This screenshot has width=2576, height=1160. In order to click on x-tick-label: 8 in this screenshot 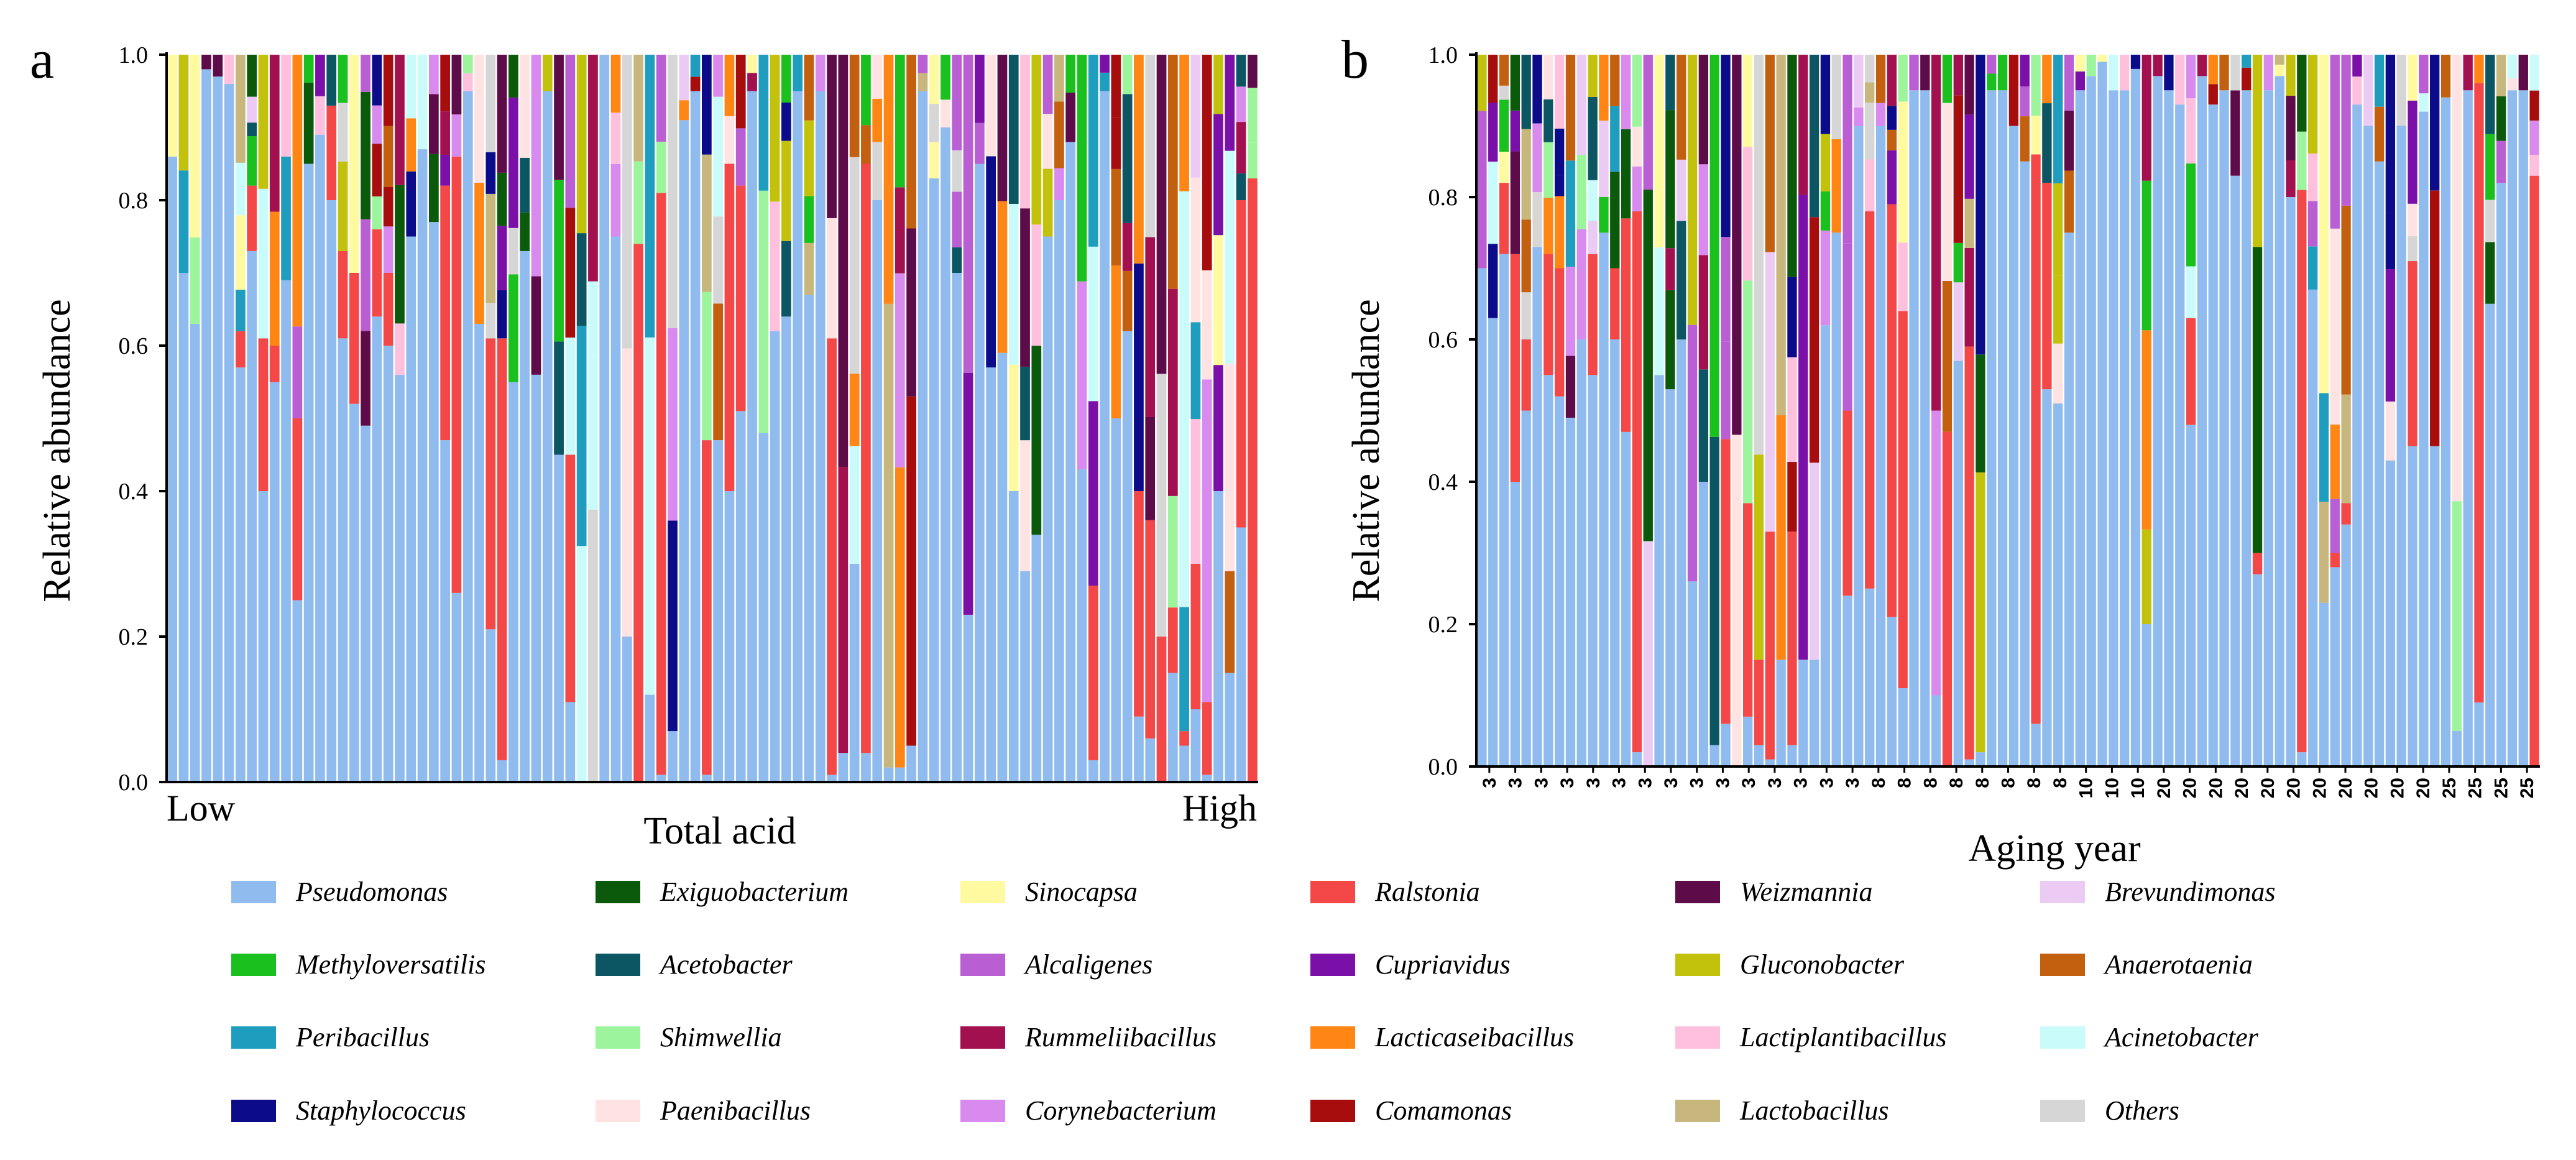, I will do `click(1930, 783)`.